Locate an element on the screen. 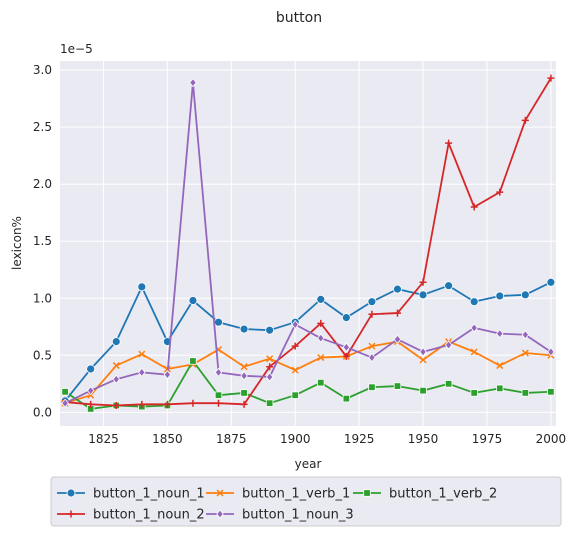  y-tick-label: 2.5 is located at coordinates (42, 127).